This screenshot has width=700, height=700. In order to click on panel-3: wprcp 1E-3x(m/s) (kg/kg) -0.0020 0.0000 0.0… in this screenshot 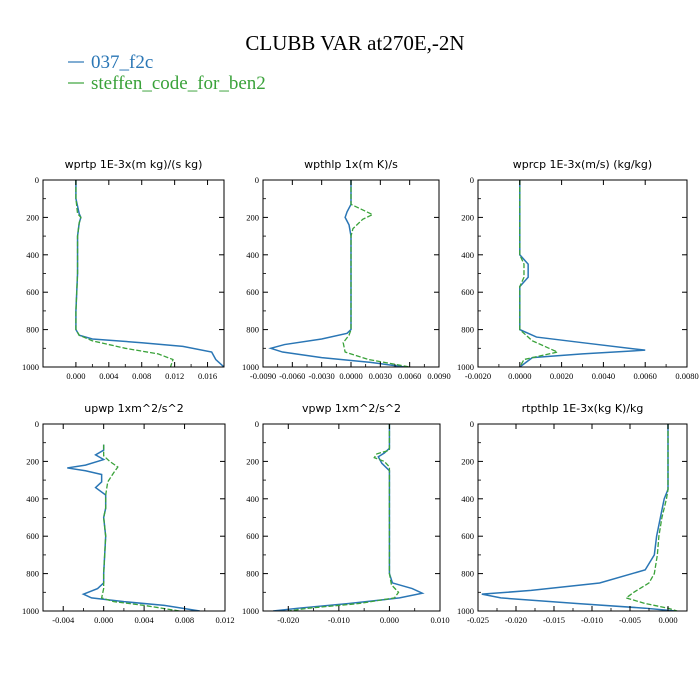, I will do `click(578, 269)`.